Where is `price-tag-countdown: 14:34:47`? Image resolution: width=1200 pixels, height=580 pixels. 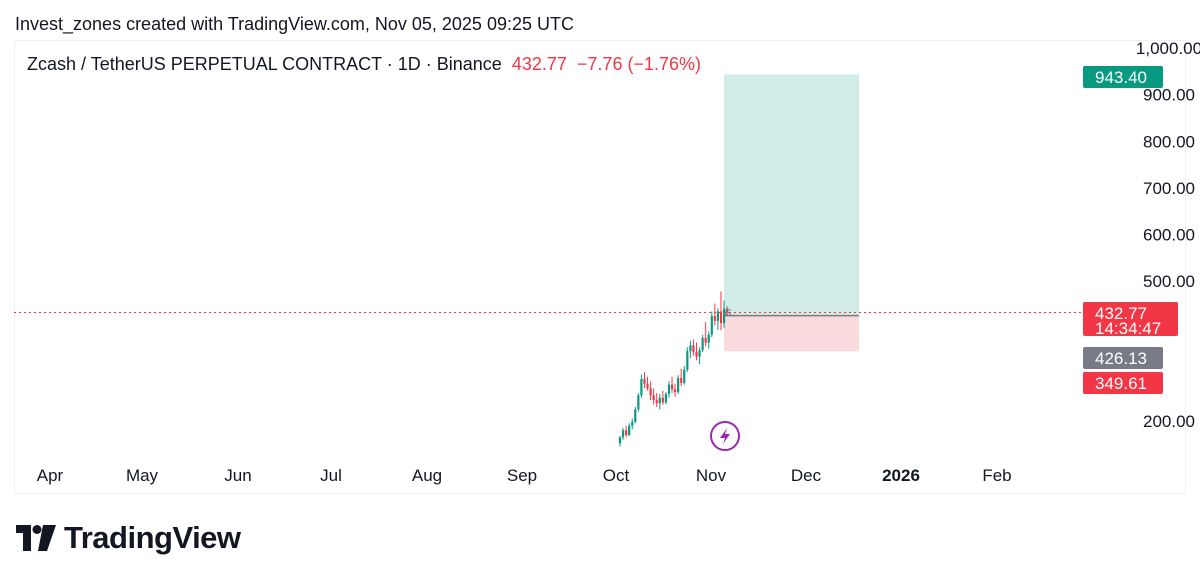
price-tag-countdown: 14:34:47 is located at coordinates (1128, 328).